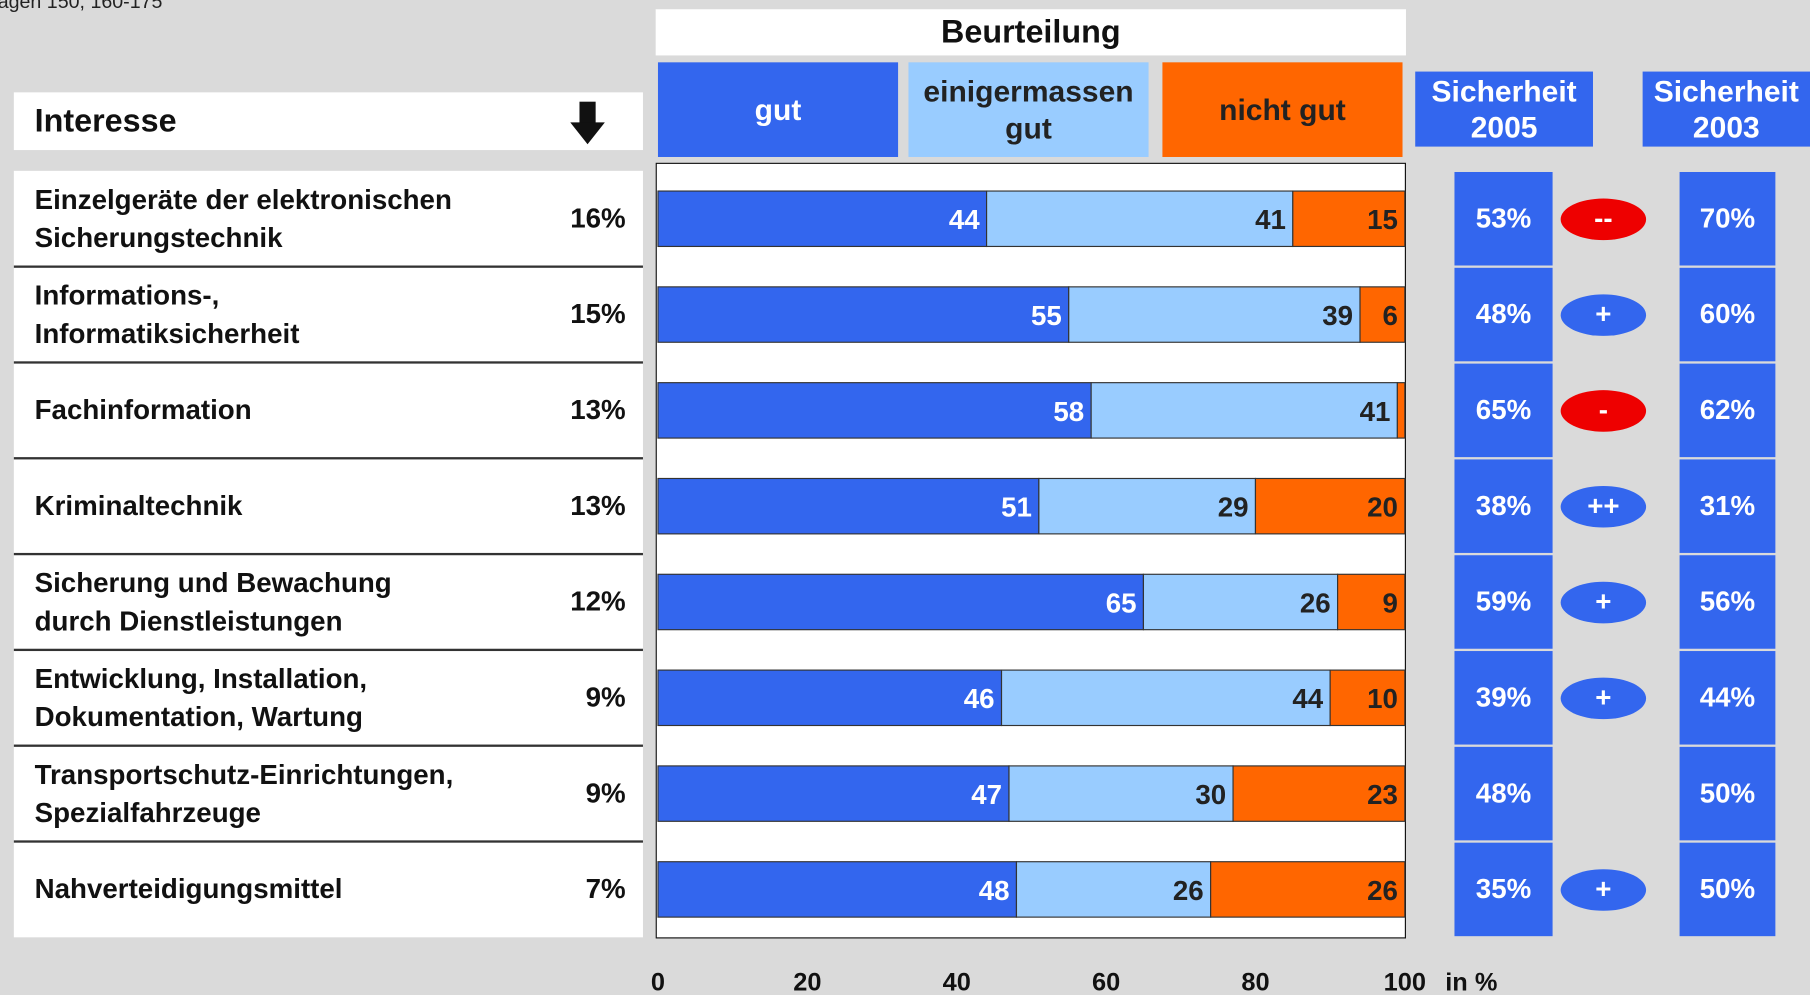 This screenshot has width=1810, height=995. Describe the element at coordinates (1382, 698) in the screenshot. I see `bar-value-label: 10` at that location.